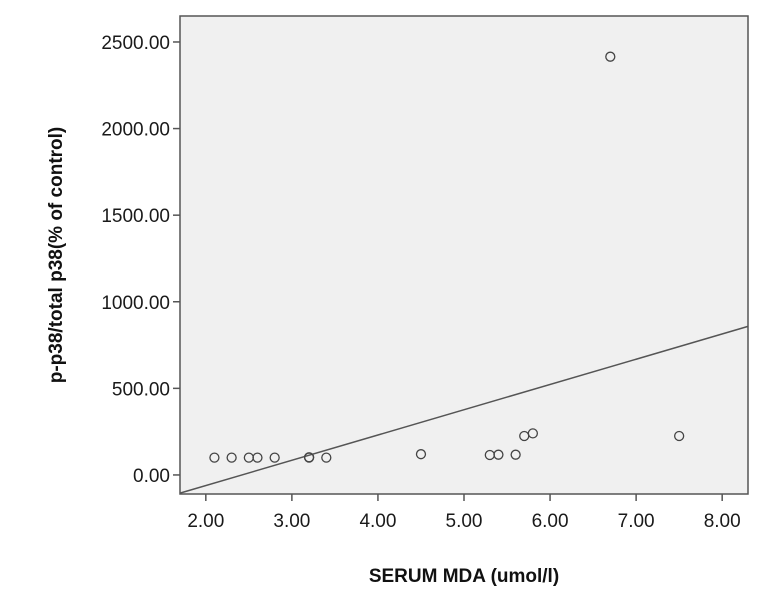 Image resolution: width=768 pixels, height=614 pixels. I want to click on y-tick-label: 500.00, so click(141, 389).